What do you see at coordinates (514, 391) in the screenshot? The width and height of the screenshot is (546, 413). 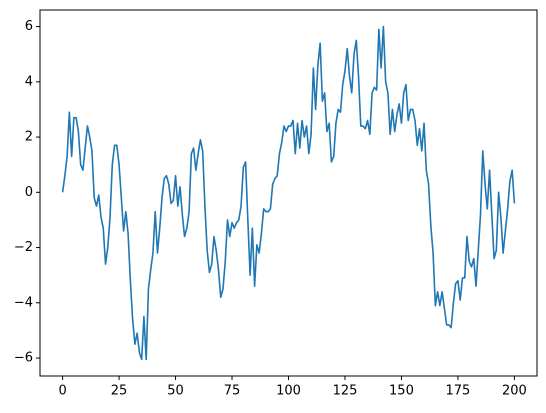 I see `x-tick-label: 200` at bounding box center [514, 391].